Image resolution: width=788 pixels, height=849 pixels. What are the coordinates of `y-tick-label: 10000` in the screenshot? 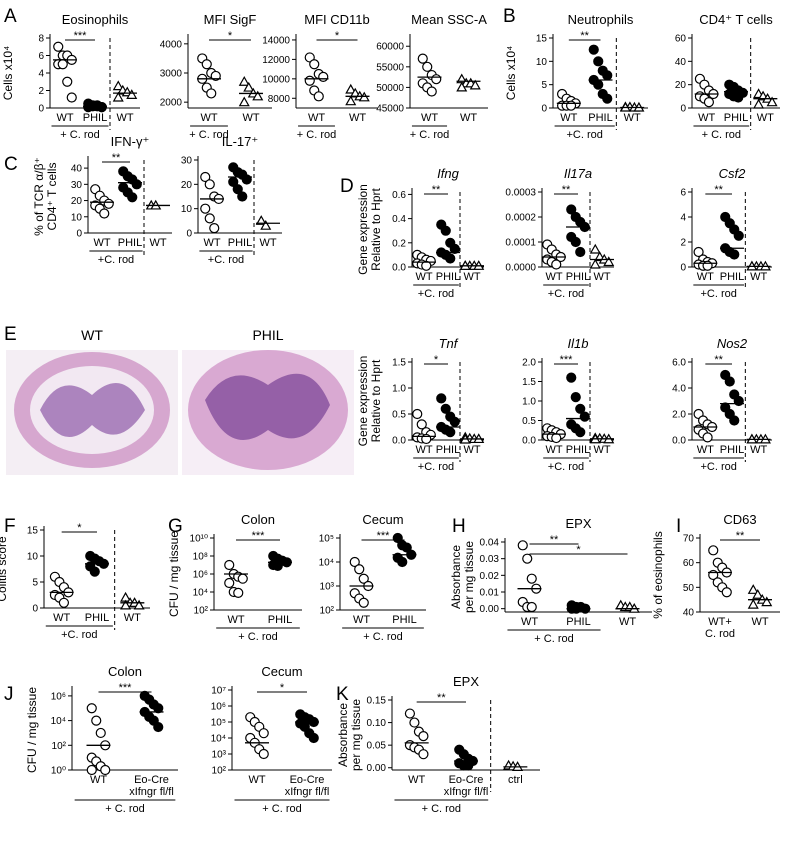 It's located at (276, 79).